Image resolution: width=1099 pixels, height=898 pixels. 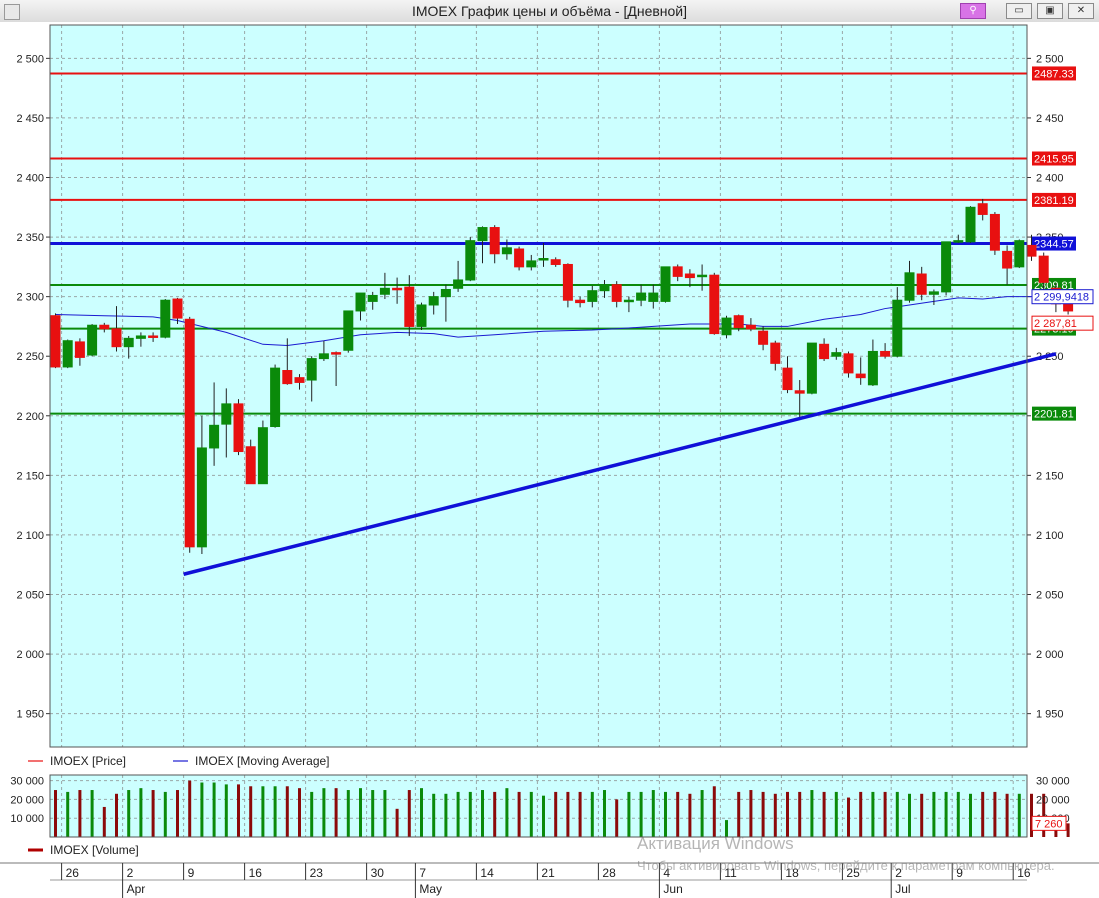 I want to click on price-legend: IMOEX [Price] IMOEX [Moving Average], so click(x=179, y=761).